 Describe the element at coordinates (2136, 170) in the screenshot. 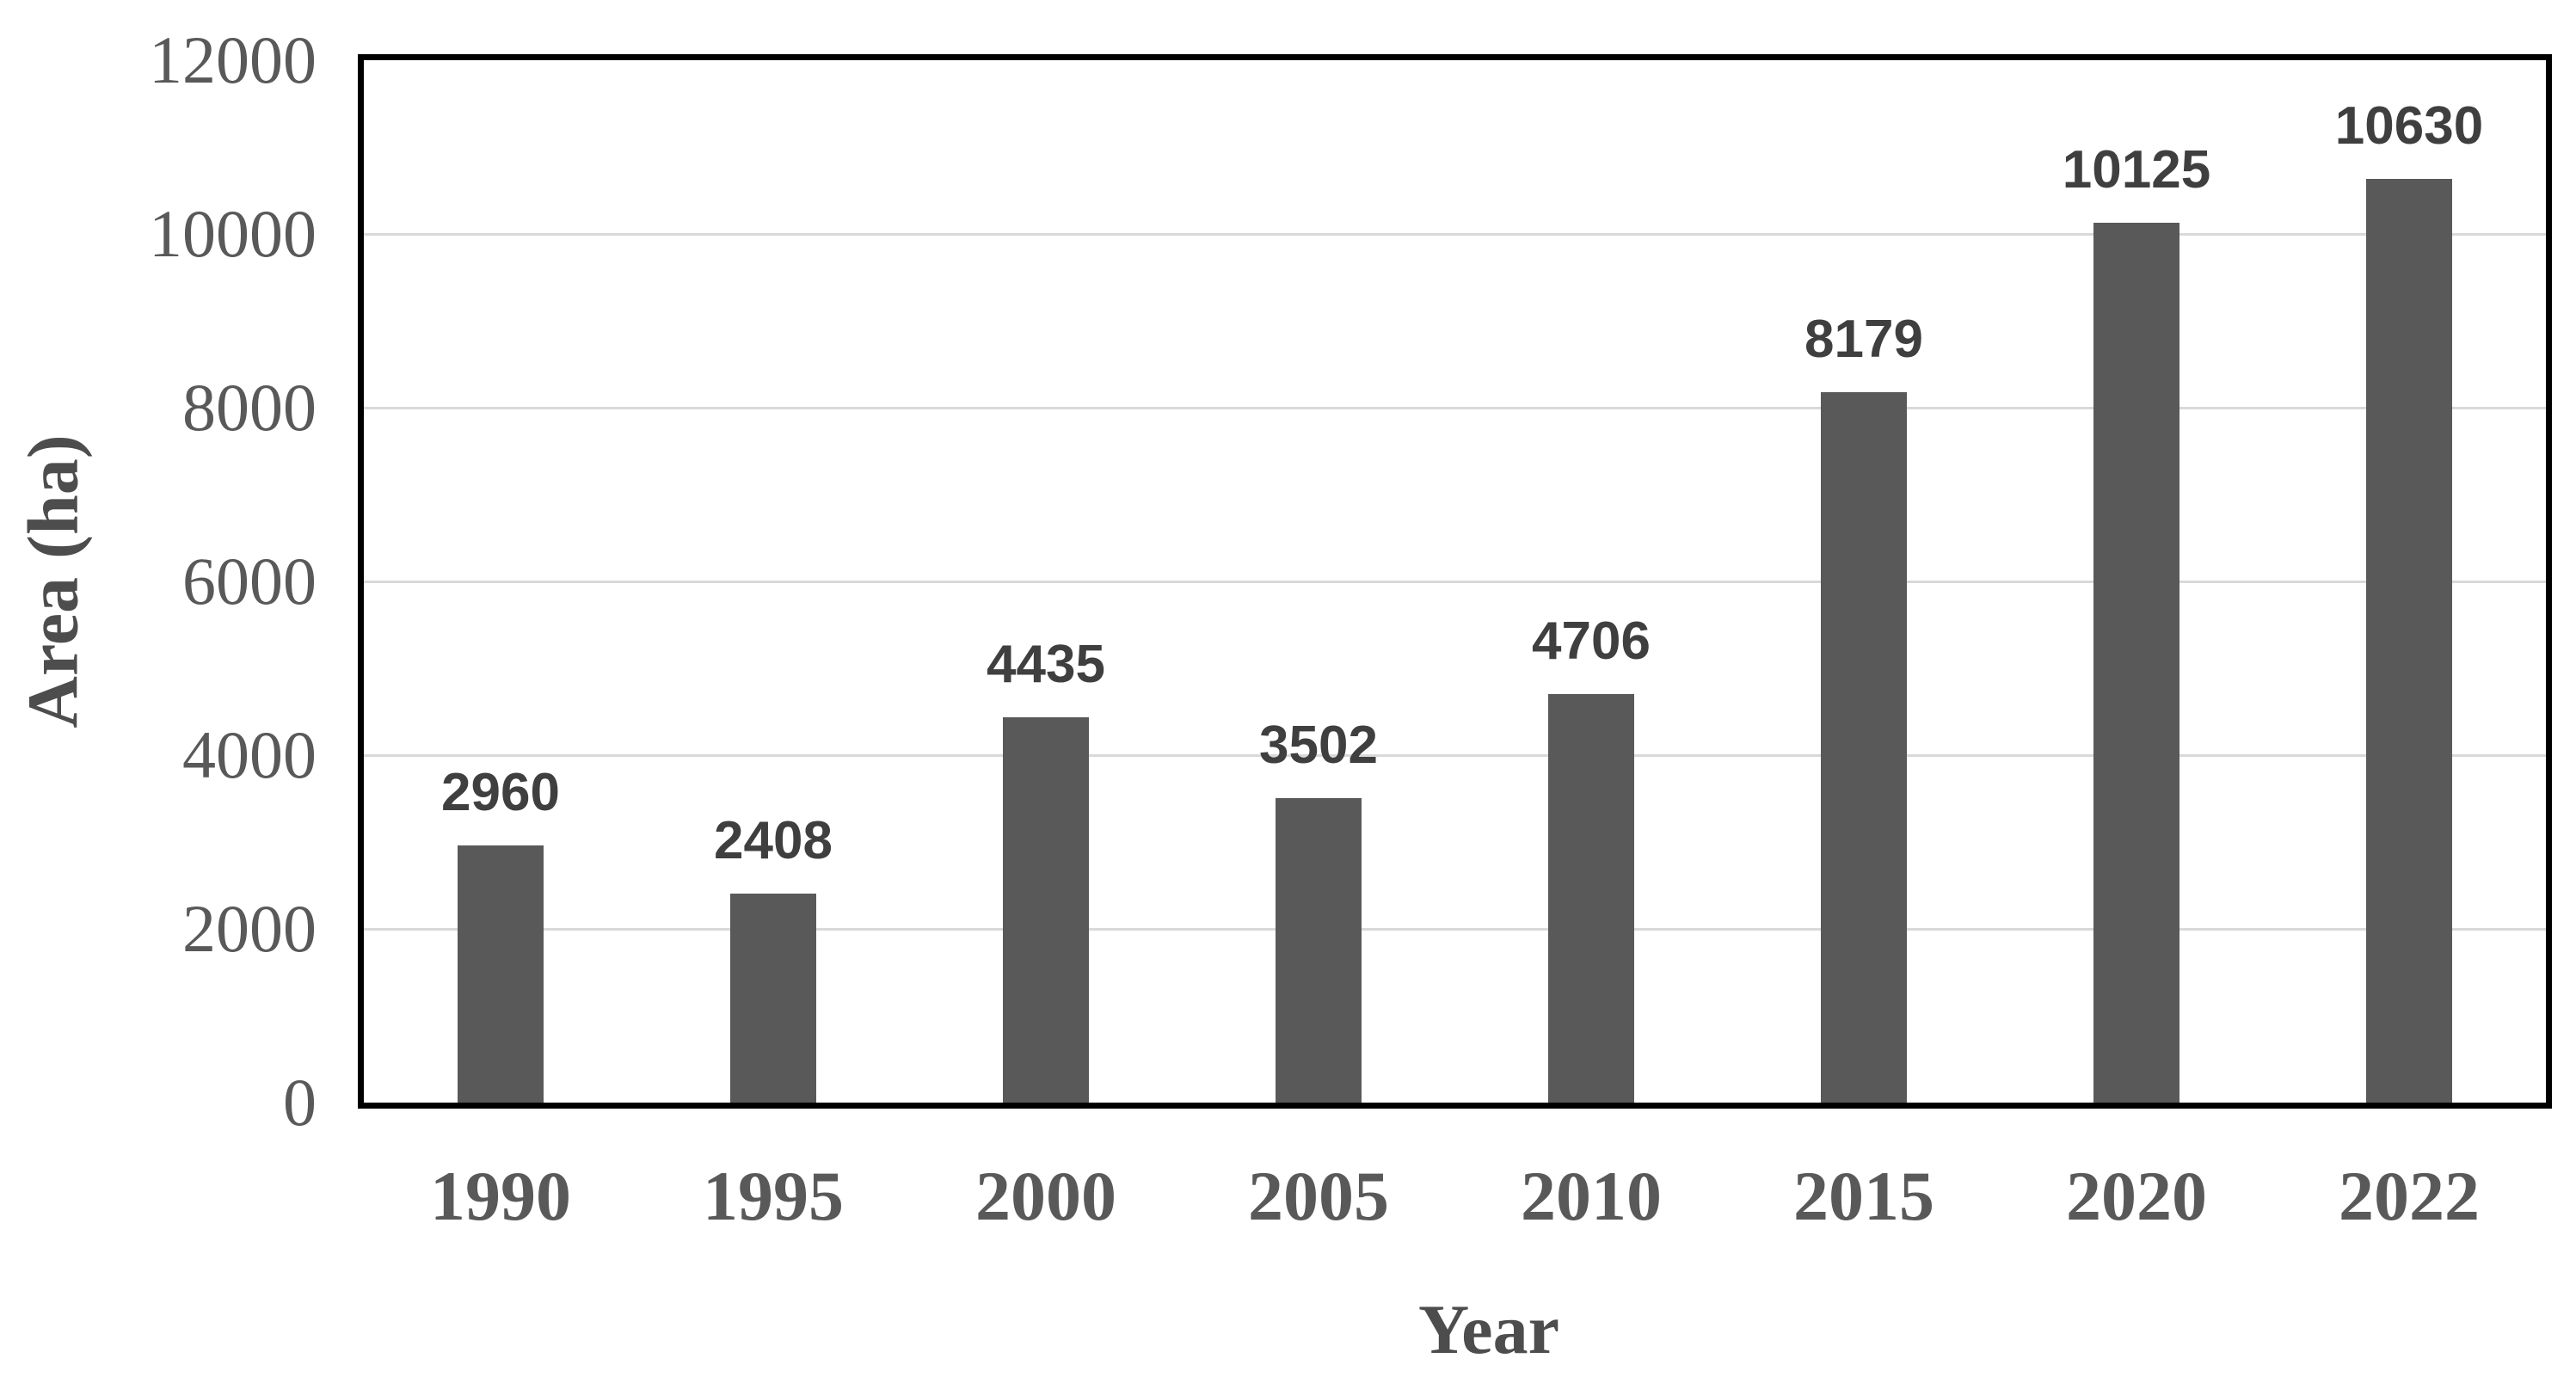

I see `bar-value-label: 10125` at that location.